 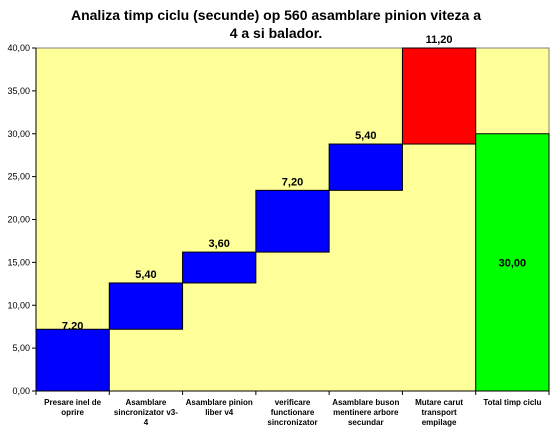 What do you see at coordinates (18, 220) in the screenshot?
I see `y-tick-label: 20,00` at bounding box center [18, 220].